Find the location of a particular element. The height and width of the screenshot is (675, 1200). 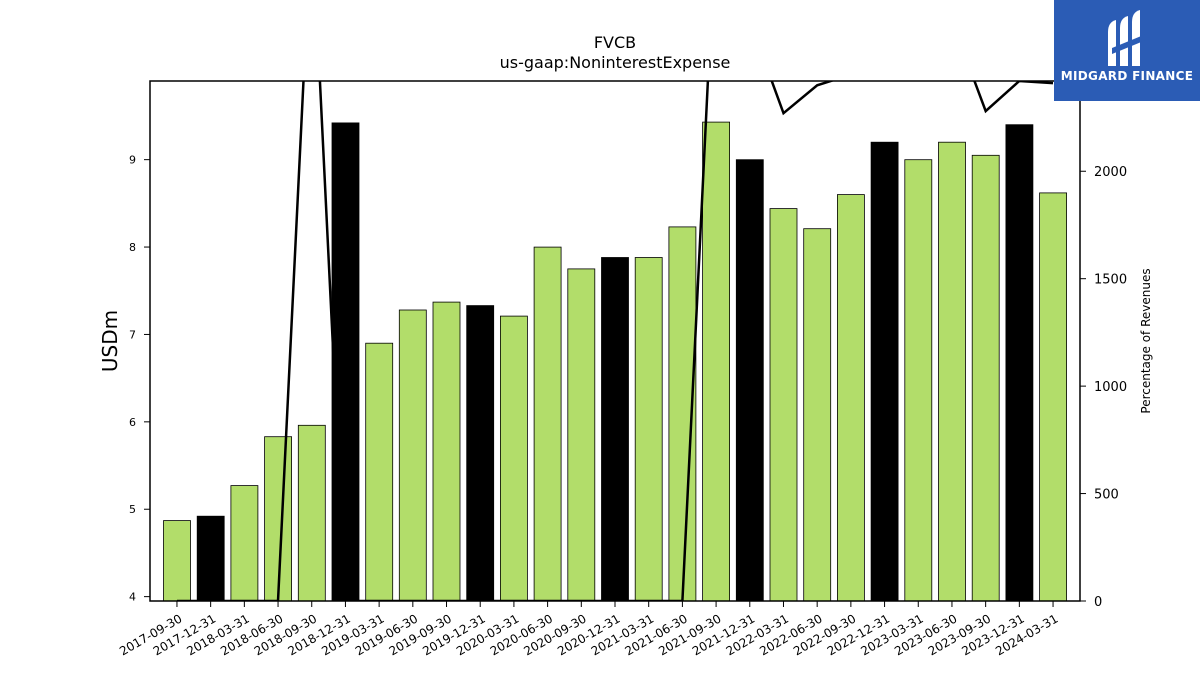

y-tick-label: 9 is located at coordinates (132, 160).